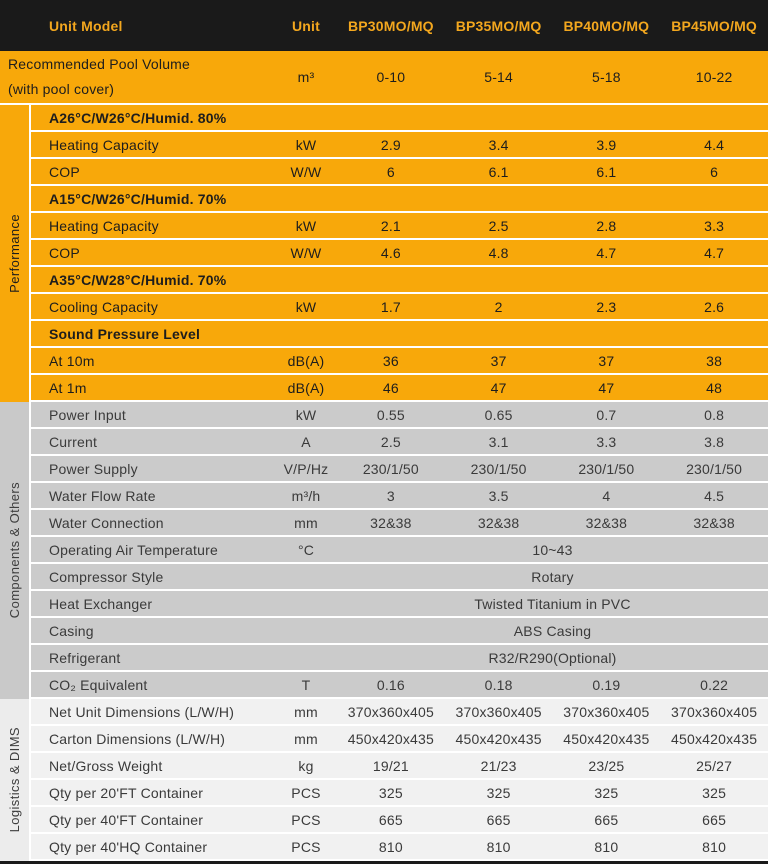 The image size is (768, 864). Describe the element at coordinates (399, 118) in the screenshot. I see `condition-subheader-row: A26°C/W26°C/Humid. 80%` at that location.